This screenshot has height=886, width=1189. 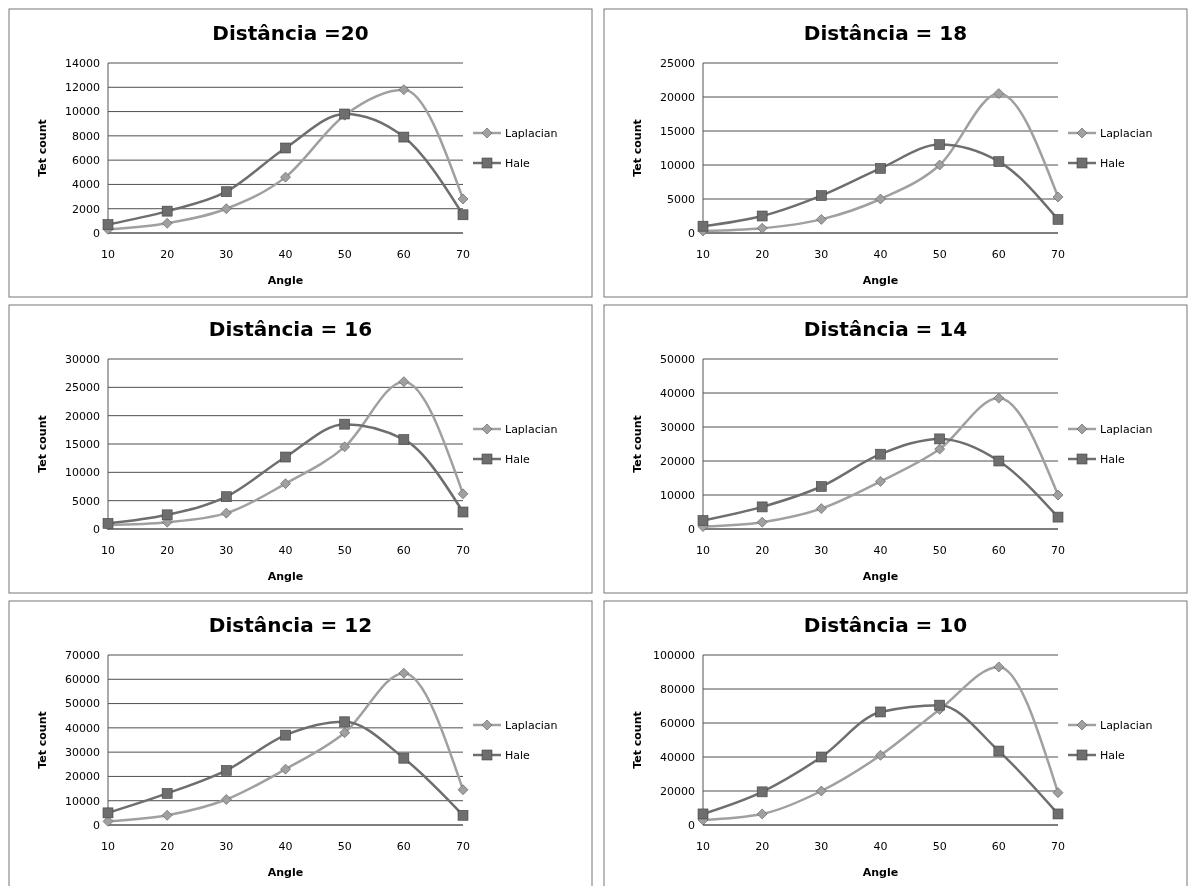 What do you see at coordinates (86, 185) in the screenshot?
I see `y-tick-label: 4000` at bounding box center [86, 185].